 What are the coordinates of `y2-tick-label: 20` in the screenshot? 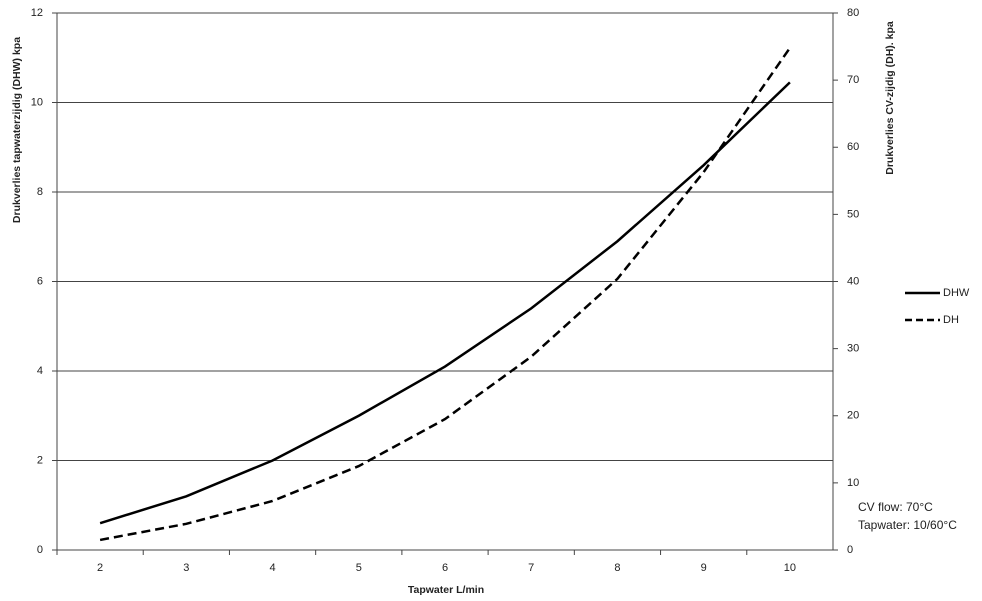 It's located at (853, 416).